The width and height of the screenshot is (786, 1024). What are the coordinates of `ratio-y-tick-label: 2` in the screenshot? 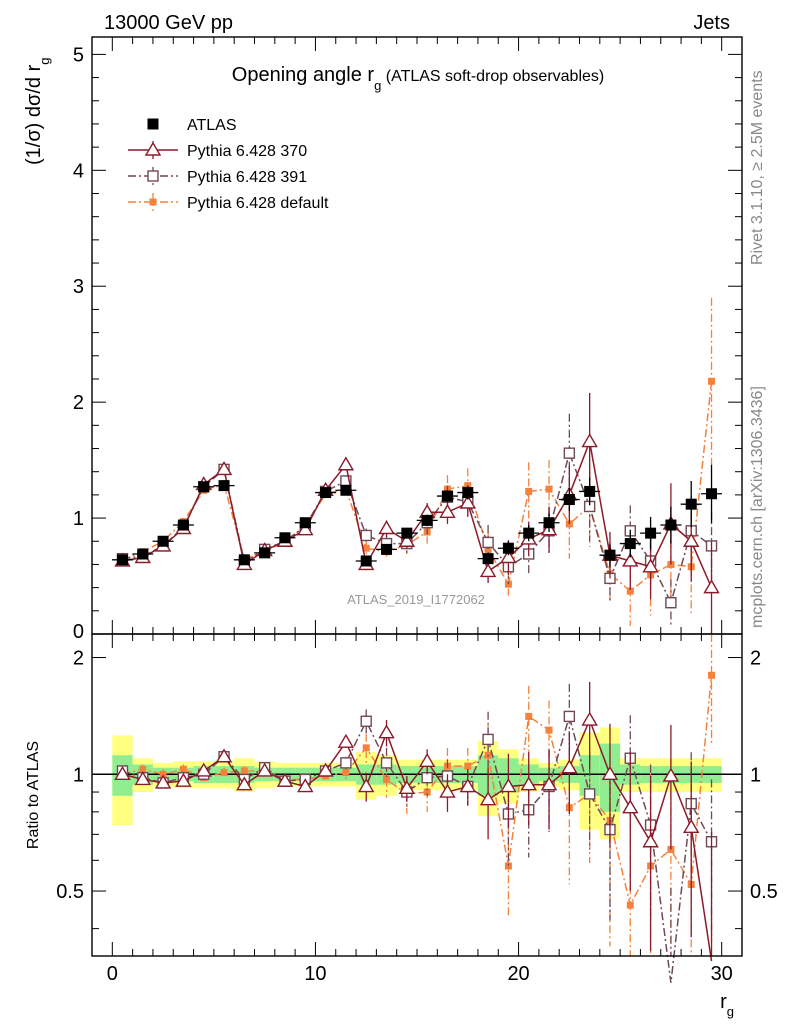 It's located at (78, 659).